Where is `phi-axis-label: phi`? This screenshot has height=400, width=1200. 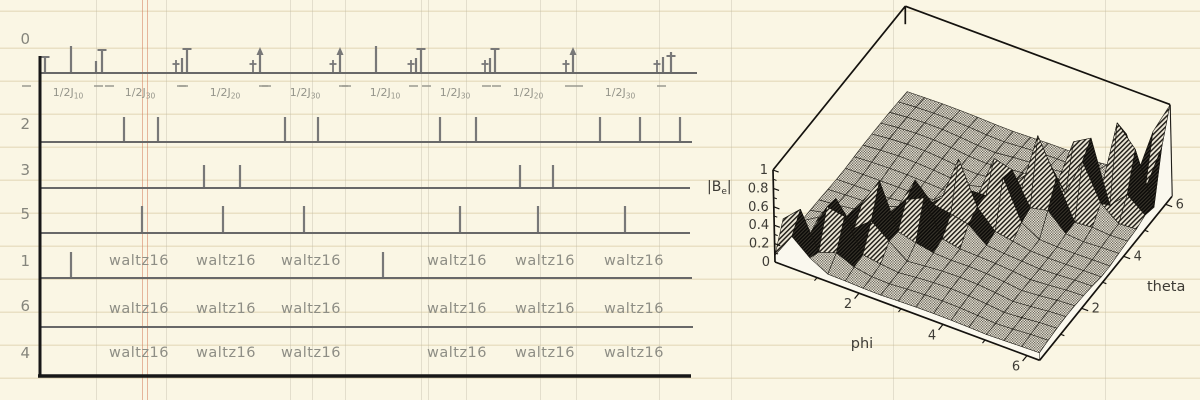 phi-axis-label: phi is located at coordinates (862, 344).